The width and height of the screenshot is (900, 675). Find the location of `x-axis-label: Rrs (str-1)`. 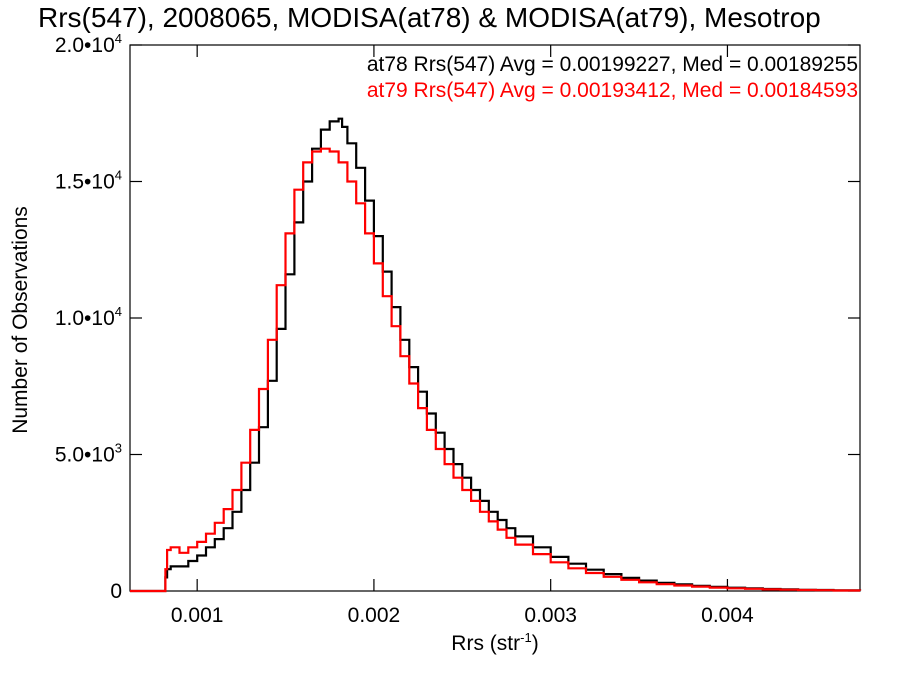

x-axis-label: Rrs (str-1) is located at coordinates (494, 642).